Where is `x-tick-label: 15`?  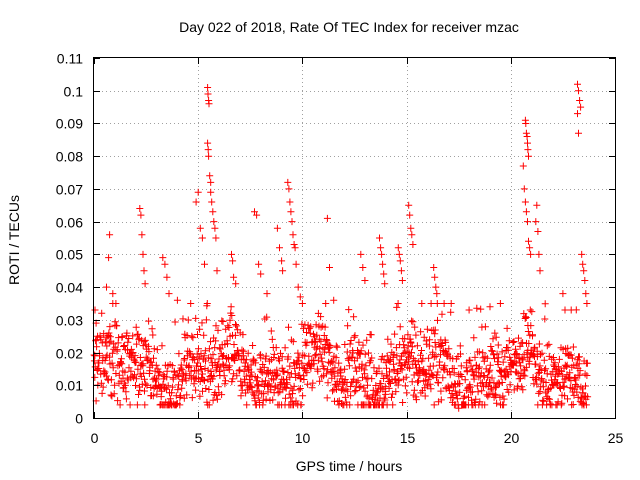
x-tick-label: 15 is located at coordinates (408, 438).